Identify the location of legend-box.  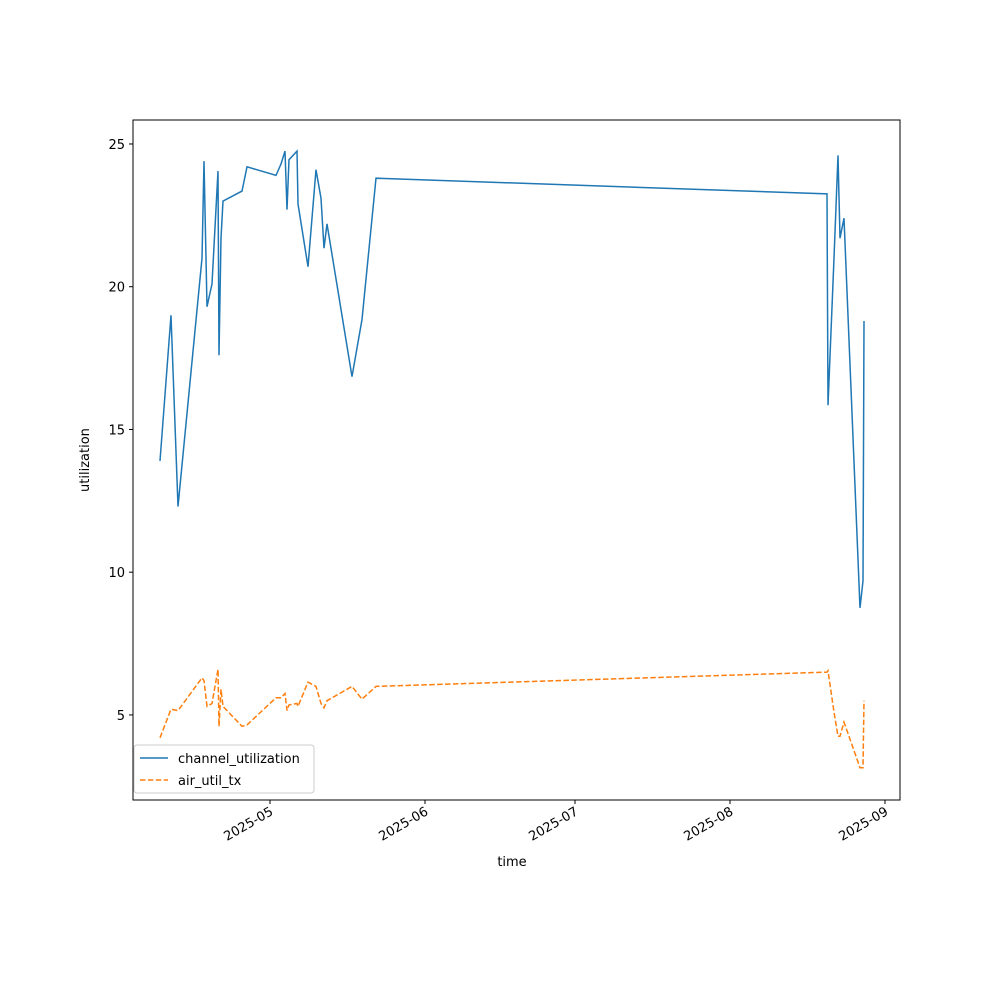
(224, 769).